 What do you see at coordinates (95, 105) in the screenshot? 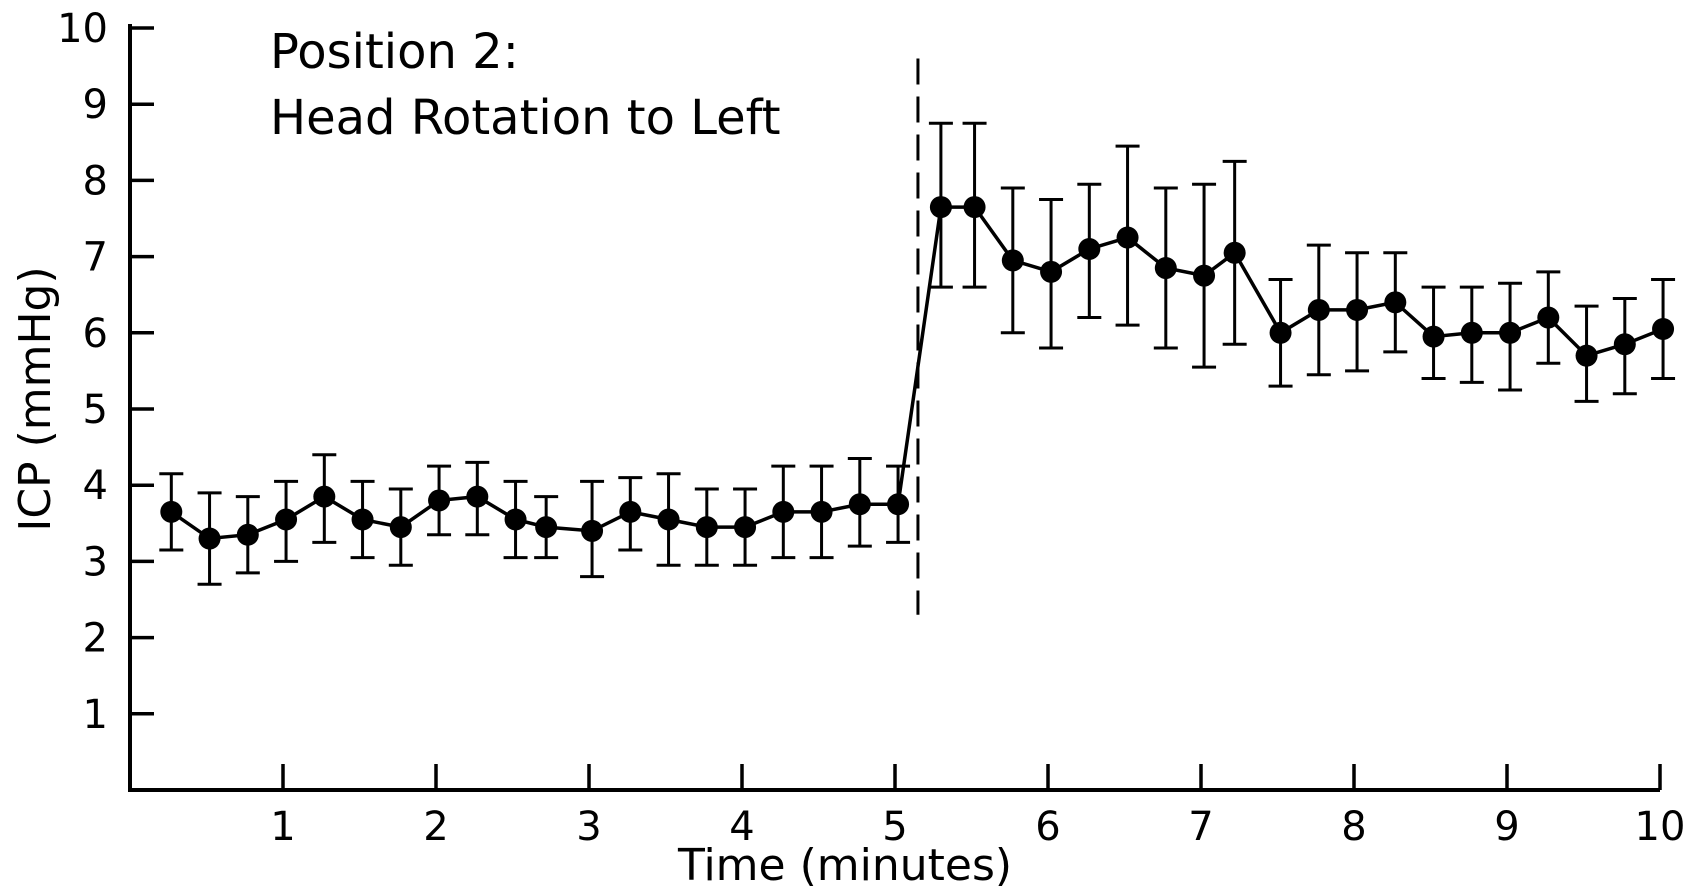
I see `y-tick-label: 9` at bounding box center [95, 105].